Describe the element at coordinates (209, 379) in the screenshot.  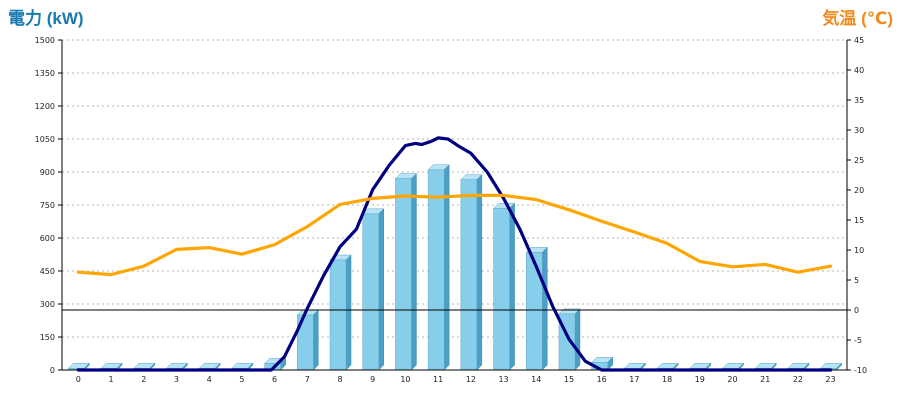
I see `x-tick-label: 4` at that location.